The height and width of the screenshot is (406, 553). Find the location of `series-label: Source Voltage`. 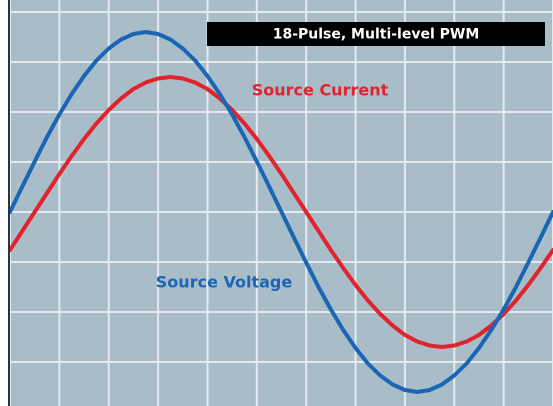

series-label: Source Voltage is located at coordinates (224, 282).